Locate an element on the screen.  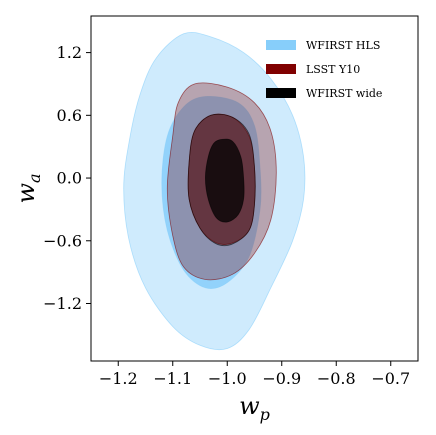
x-axis-label-base: w is located at coordinates (249, 406).